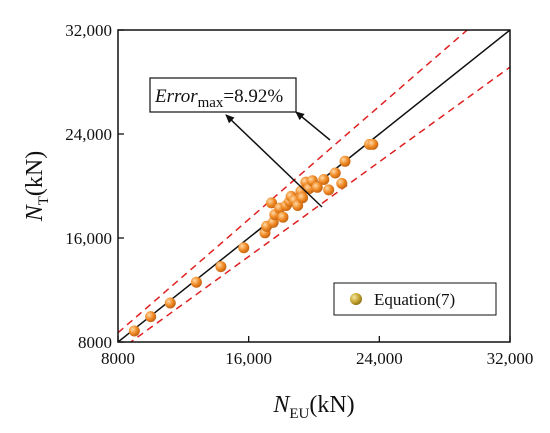  What do you see at coordinates (274, 161) in the screenshot?
I see `arrow-lower-bound` at bounding box center [274, 161].